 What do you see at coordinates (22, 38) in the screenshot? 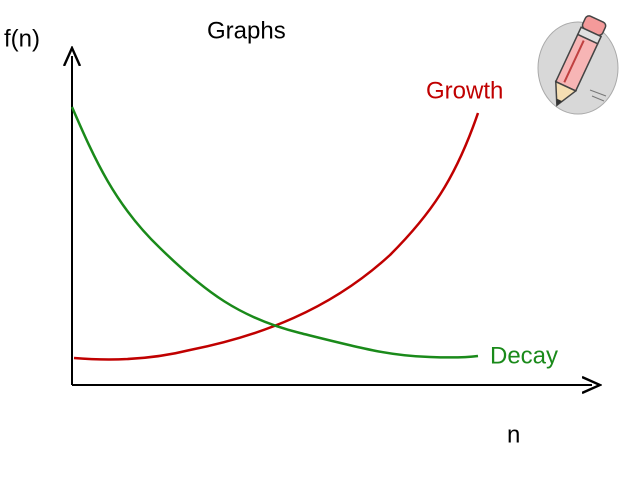
I see `y-axis-label: f(n)` at bounding box center [22, 38].